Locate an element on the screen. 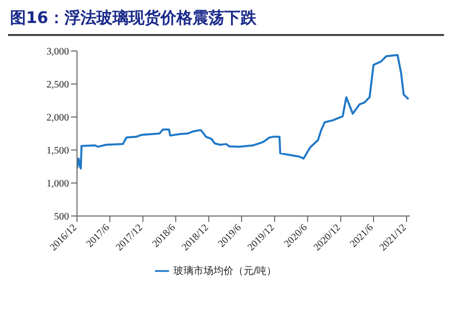 The height and width of the screenshot is (321, 451). y-tick-label: 1,000 is located at coordinates (57, 184).